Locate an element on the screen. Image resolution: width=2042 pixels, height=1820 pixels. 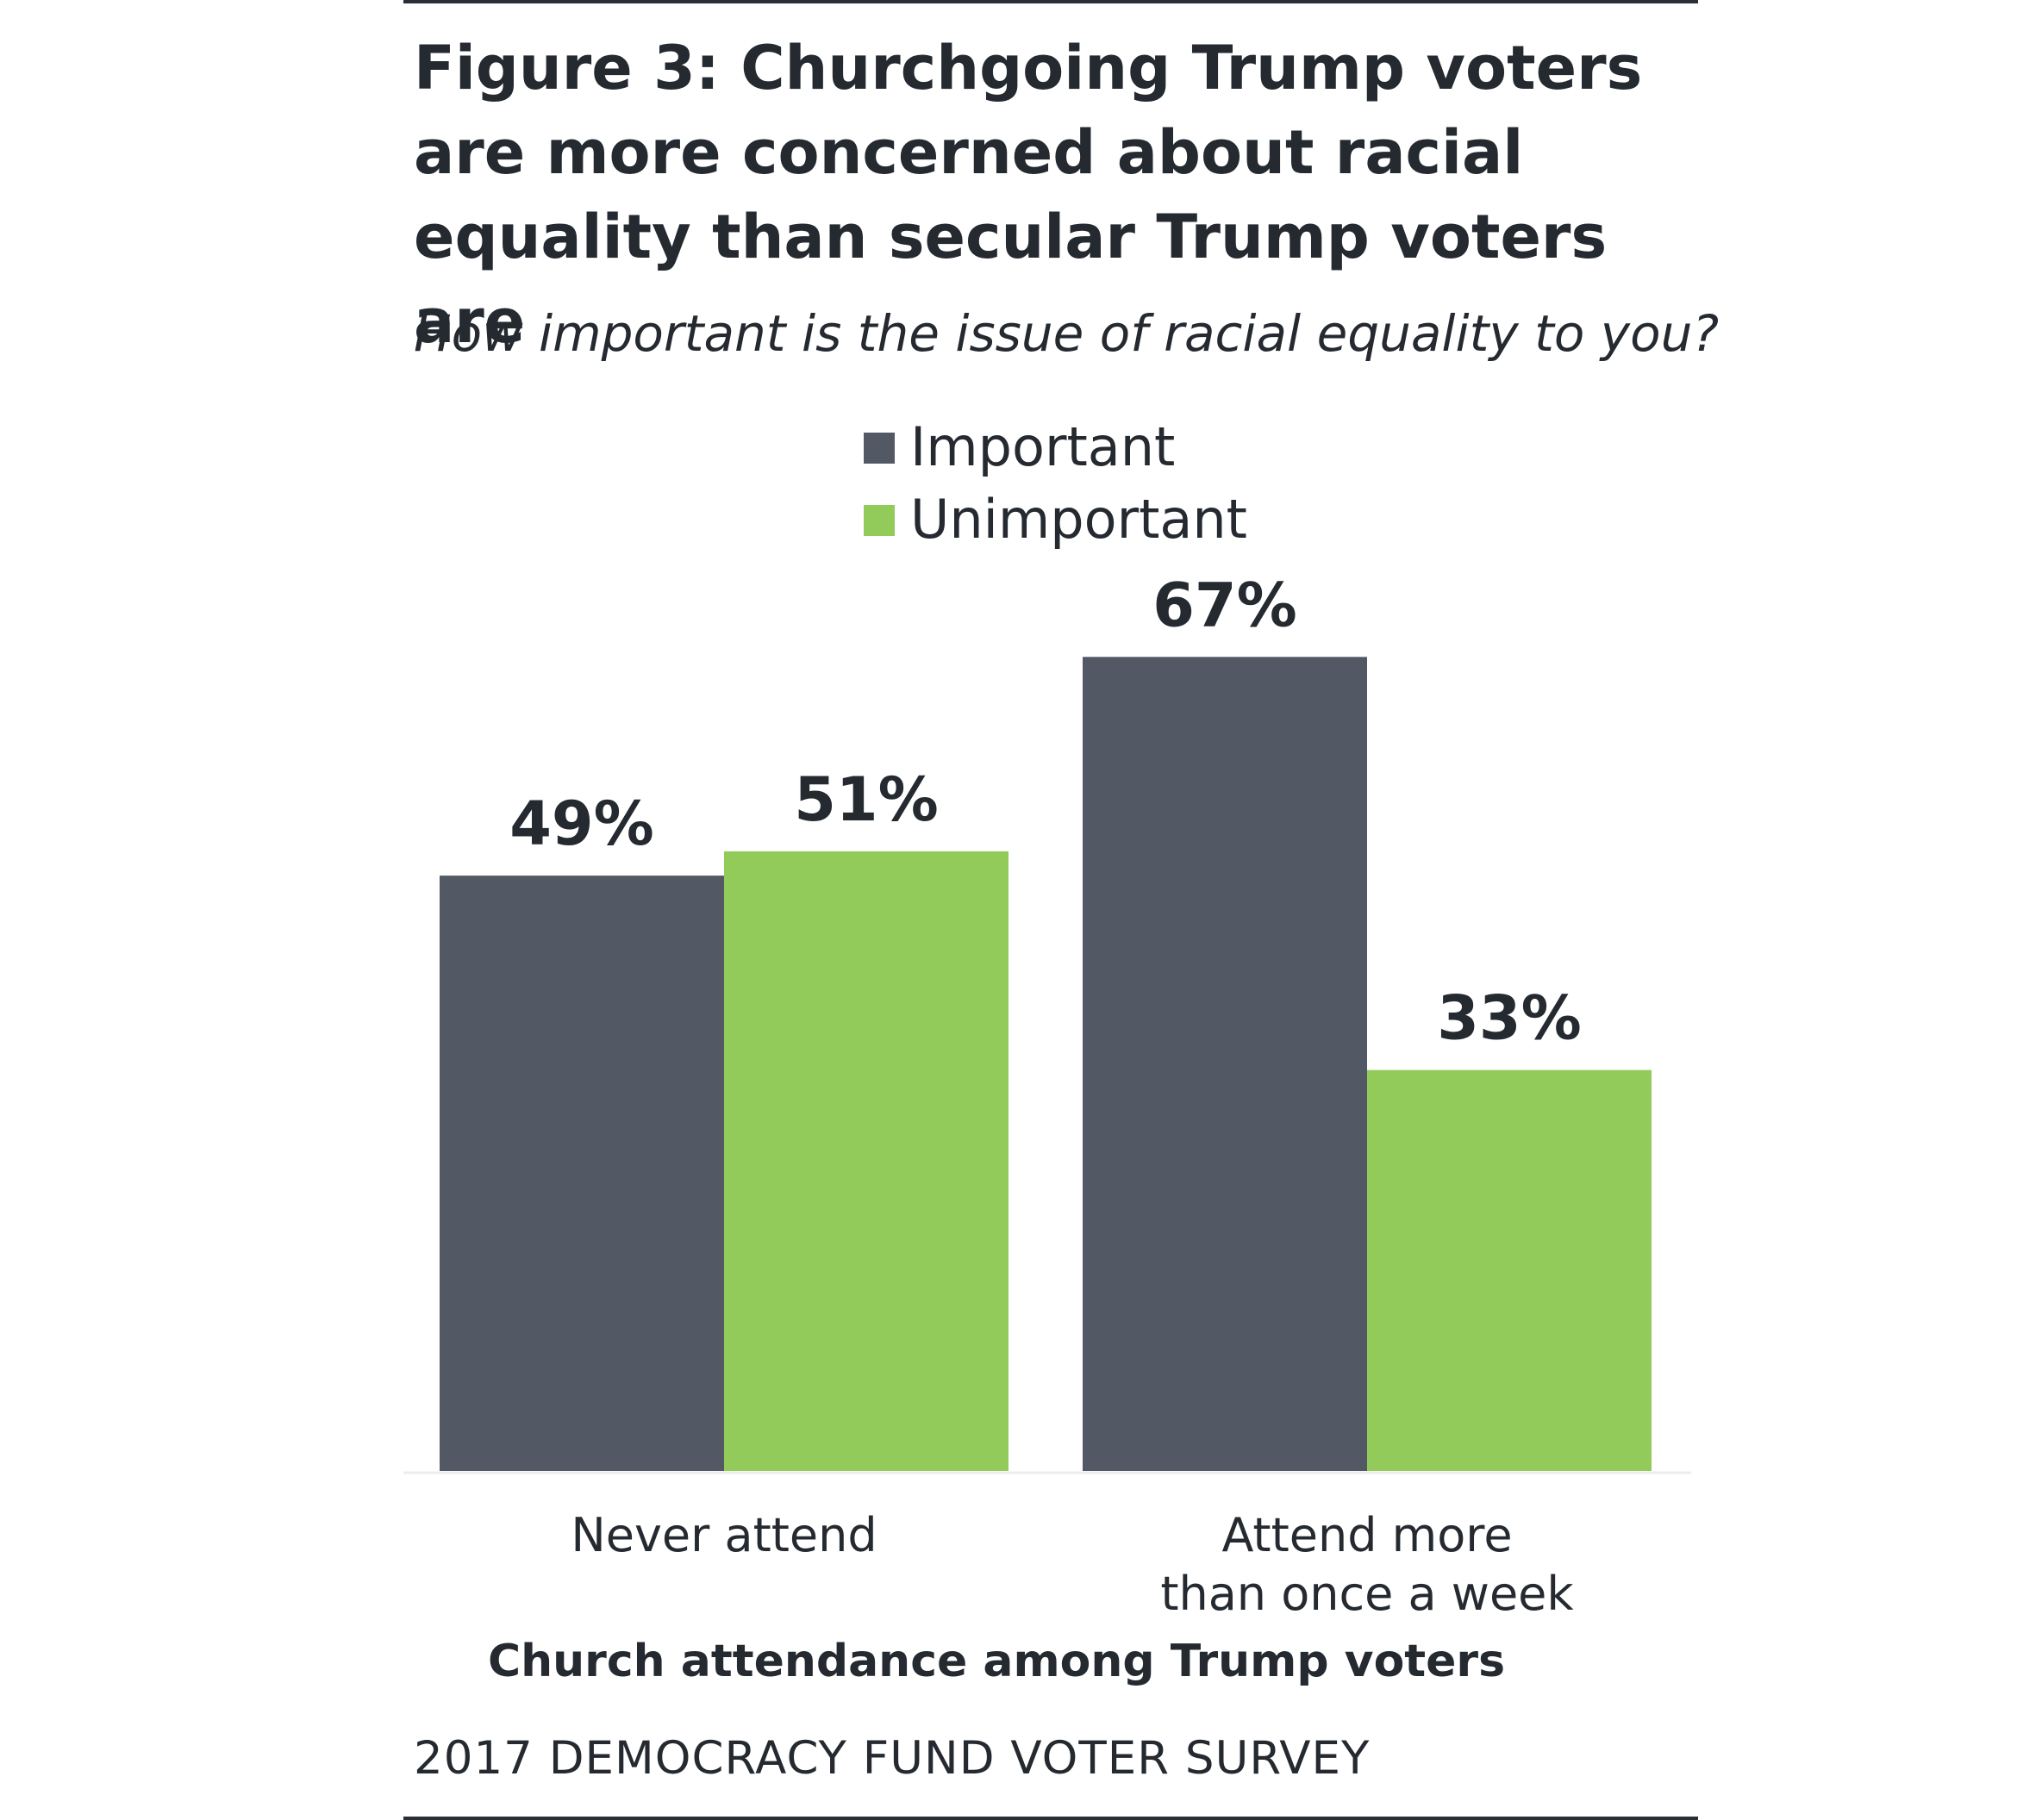
category-labels: Never attend Attend more than once a week is located at coordinates (1072, 1564).